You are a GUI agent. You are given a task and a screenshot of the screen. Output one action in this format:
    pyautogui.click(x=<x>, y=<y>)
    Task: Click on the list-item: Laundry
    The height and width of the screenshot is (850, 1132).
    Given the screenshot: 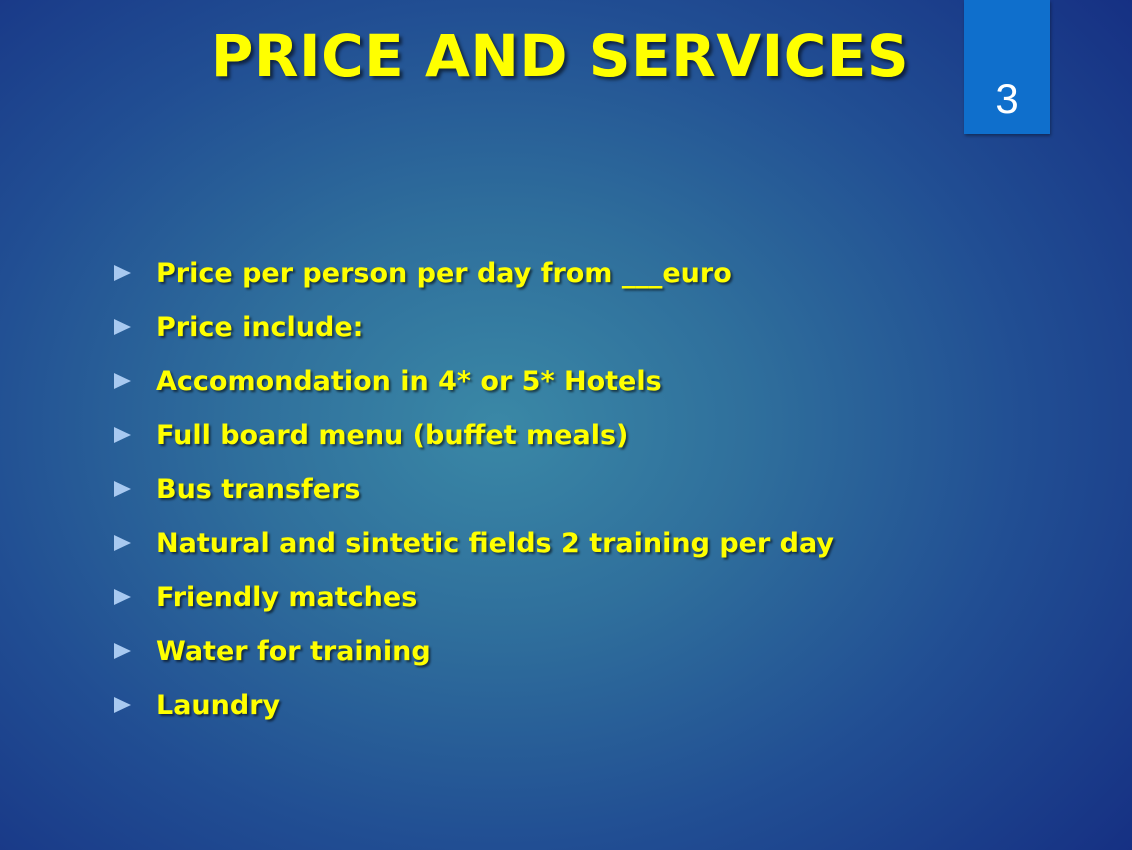 What is the action you would take?
    pyautogui.click(x=474, y=705)
    